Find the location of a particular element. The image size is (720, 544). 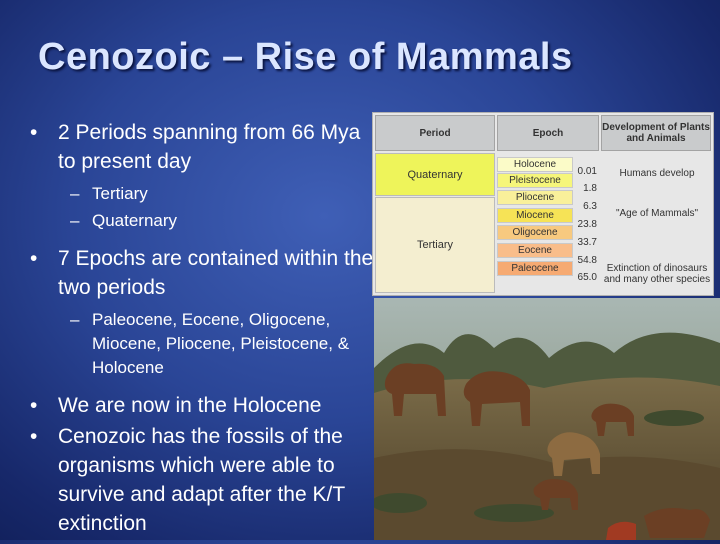

epoch-pleistocene: Pleistocene is located at coordinates (535, 180).